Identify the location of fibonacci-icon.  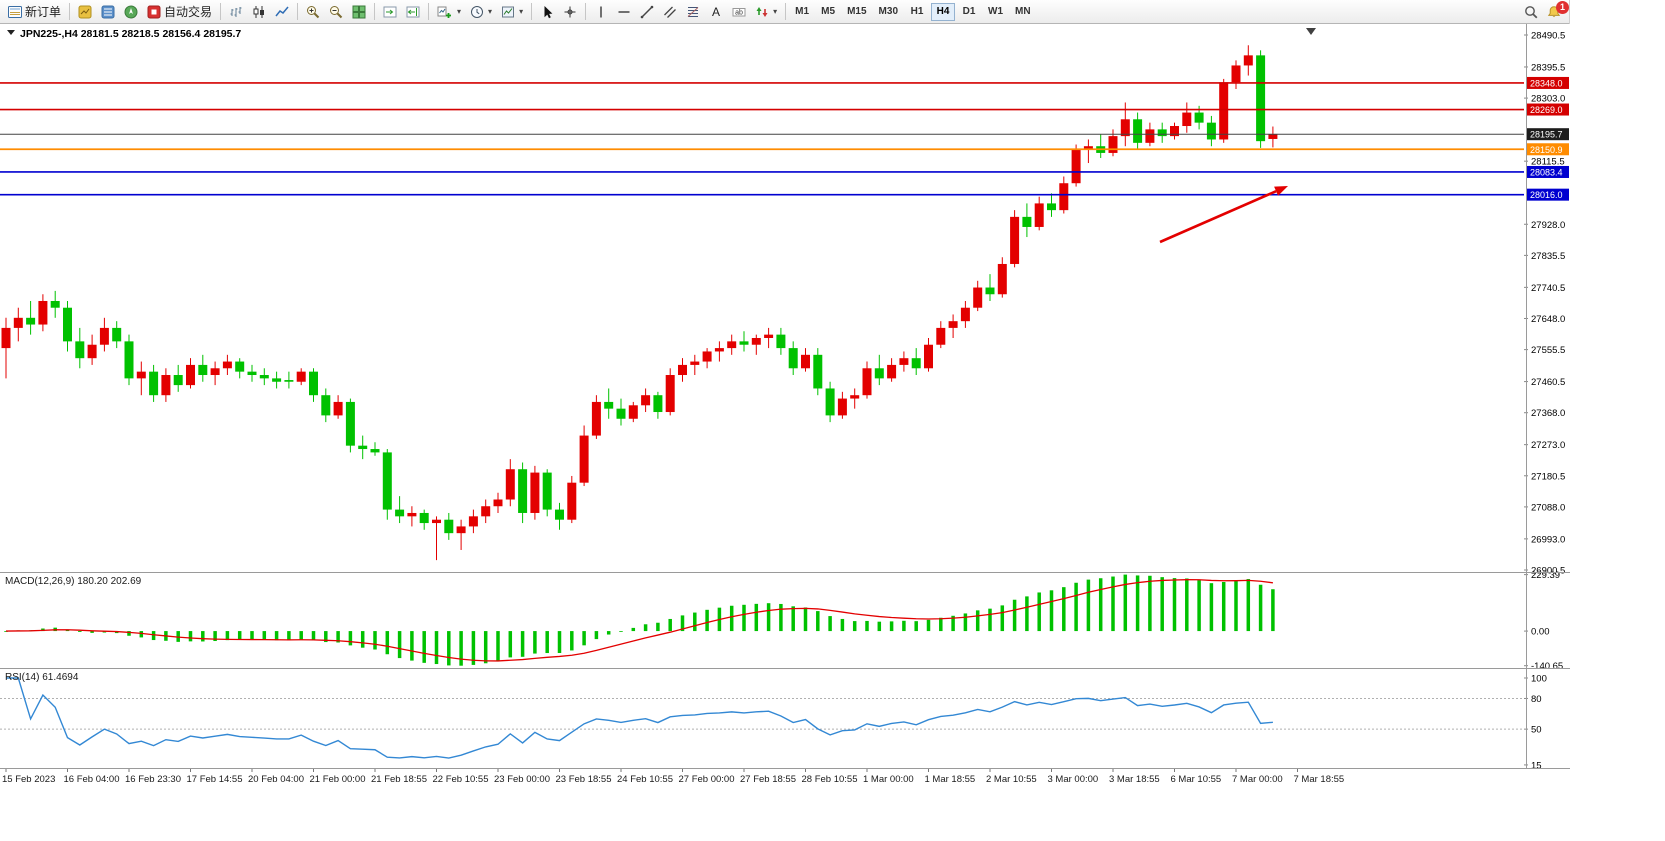
(693, 11).